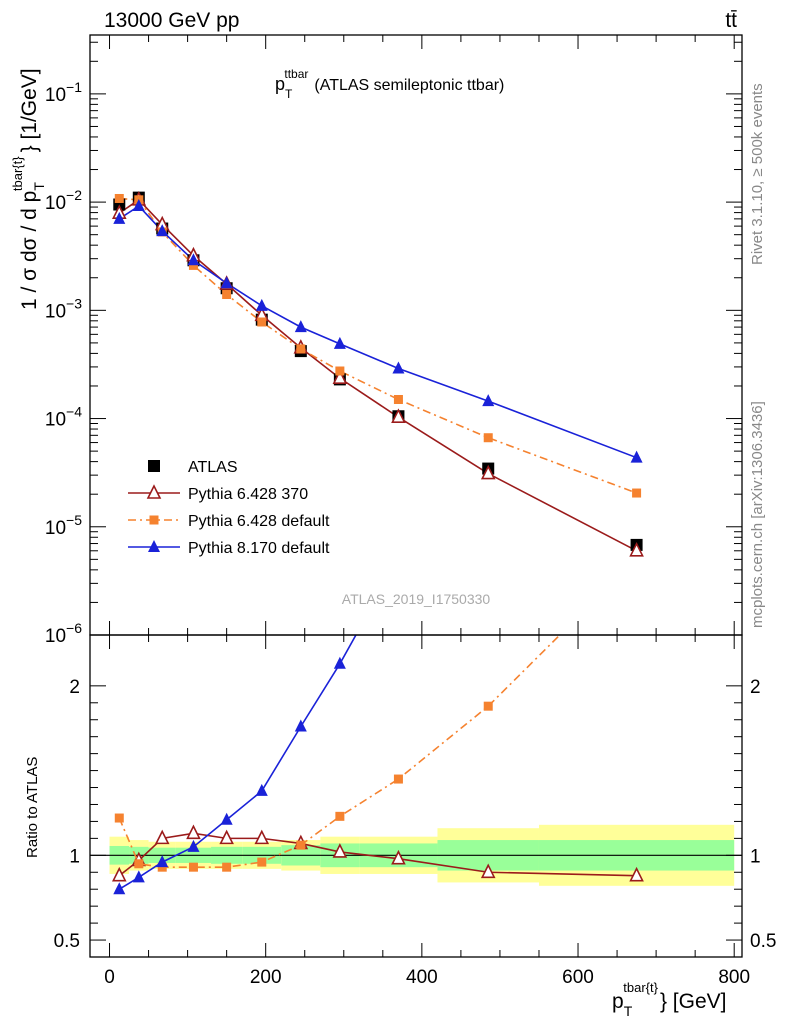 This screenshot has width=786, height=1024. Describe the element at coordinates (74, 195) in the screenshot. I see `tick-exponent: −2` at that location.